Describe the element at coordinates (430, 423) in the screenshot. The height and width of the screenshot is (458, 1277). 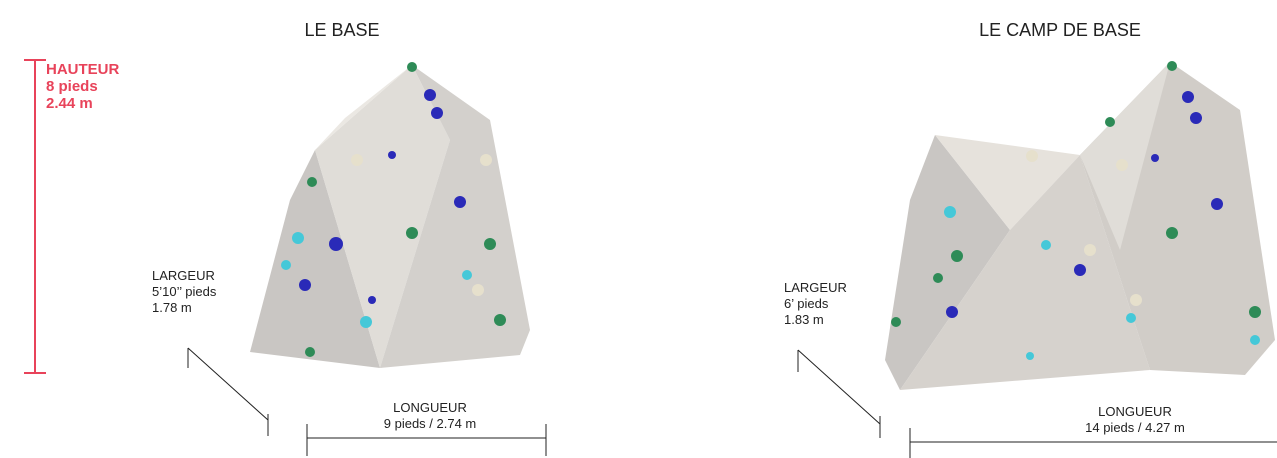
I see `length-value: 9 pieds / 2.74 m` at that location.